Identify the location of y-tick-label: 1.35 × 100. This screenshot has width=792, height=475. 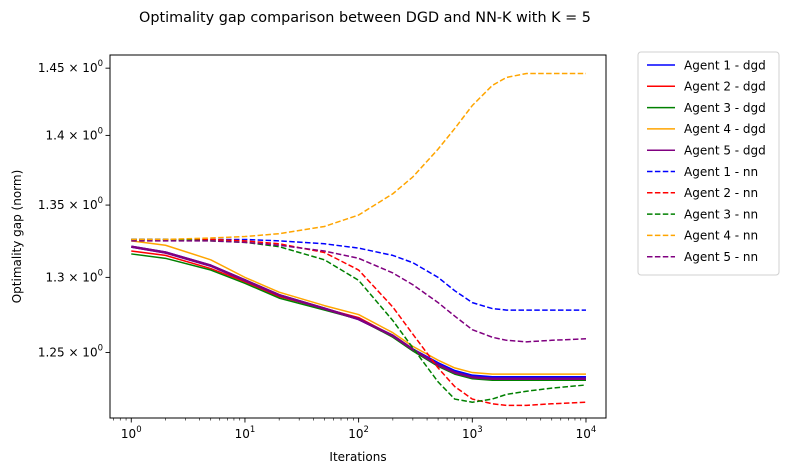
(70, 204).